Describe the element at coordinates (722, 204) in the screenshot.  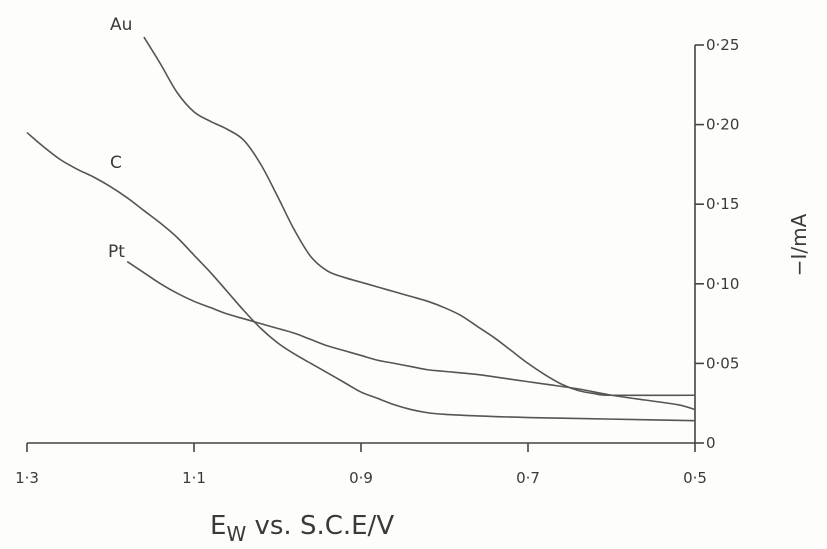
I see `y-tick-label-3: 0·15` at that location.